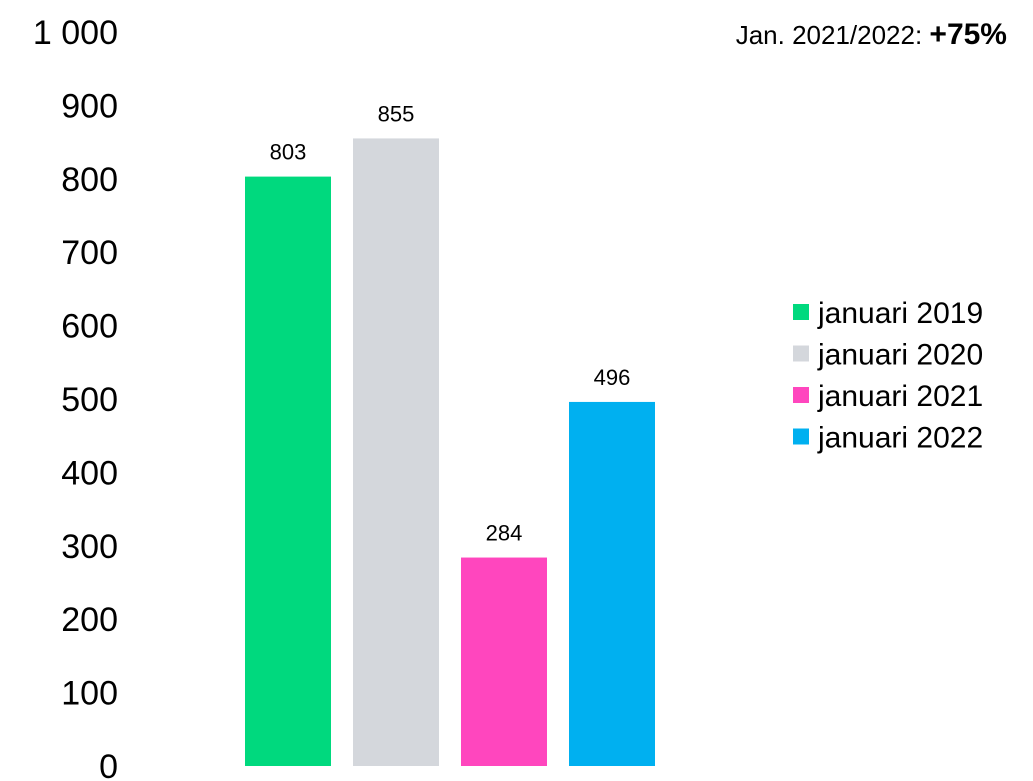  I want to click on change-annotation: Jan. 2021/2022: +75%, so click(871, 35).